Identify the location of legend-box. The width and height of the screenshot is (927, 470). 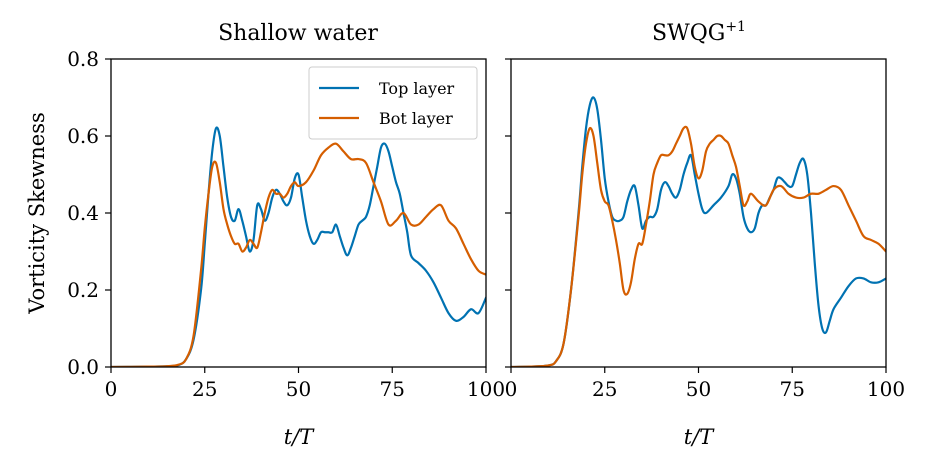
(393, 103).